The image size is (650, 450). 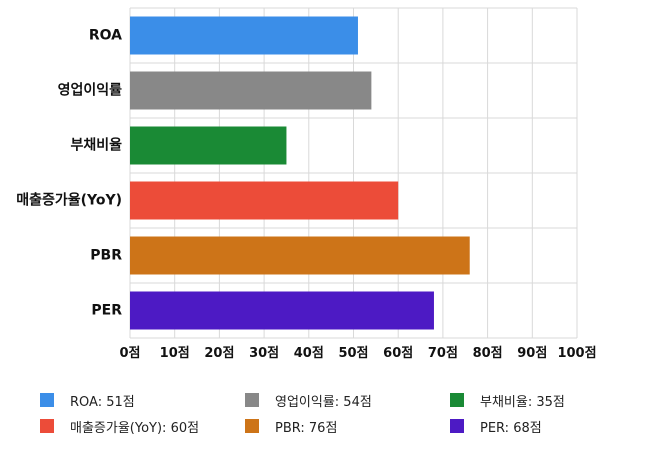 What do you see at coordinates (443, 353) in the screenshot?
I see `x-tick-label: 70점` at bounding box center [443, 353].